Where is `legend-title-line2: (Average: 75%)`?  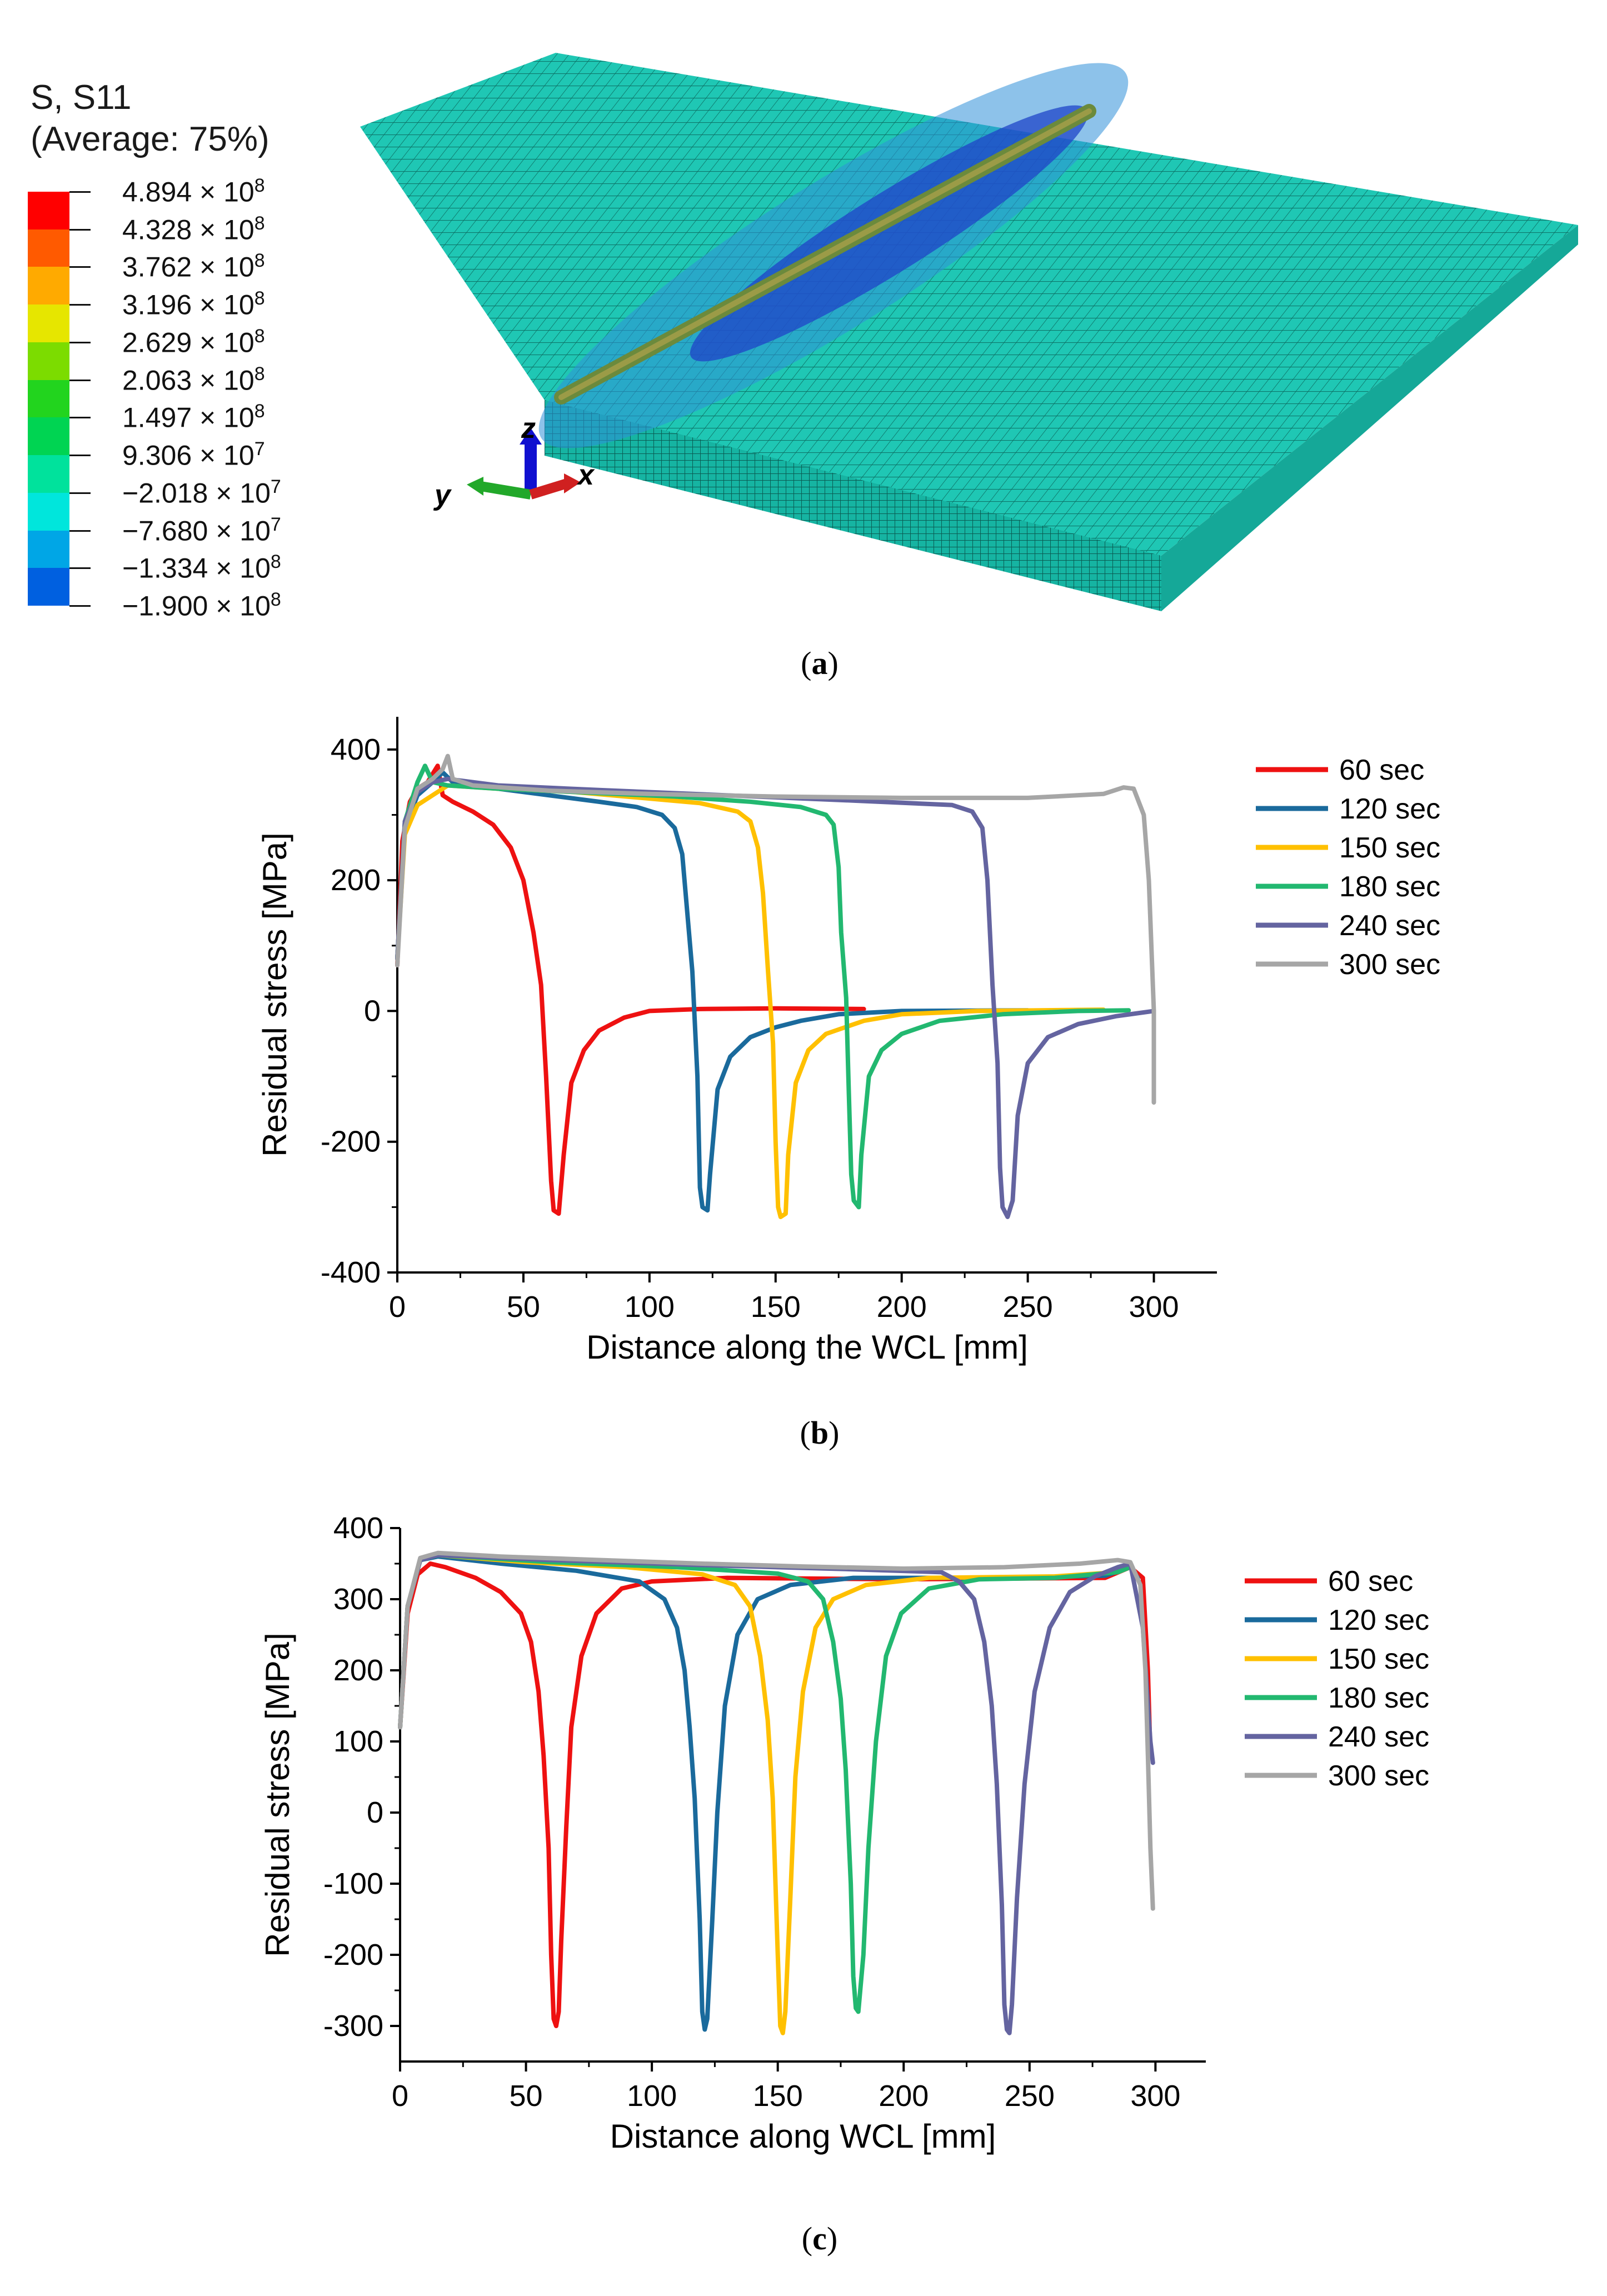 legend-title-line2: (Average: 75%) is located at coordinates (150, 139).